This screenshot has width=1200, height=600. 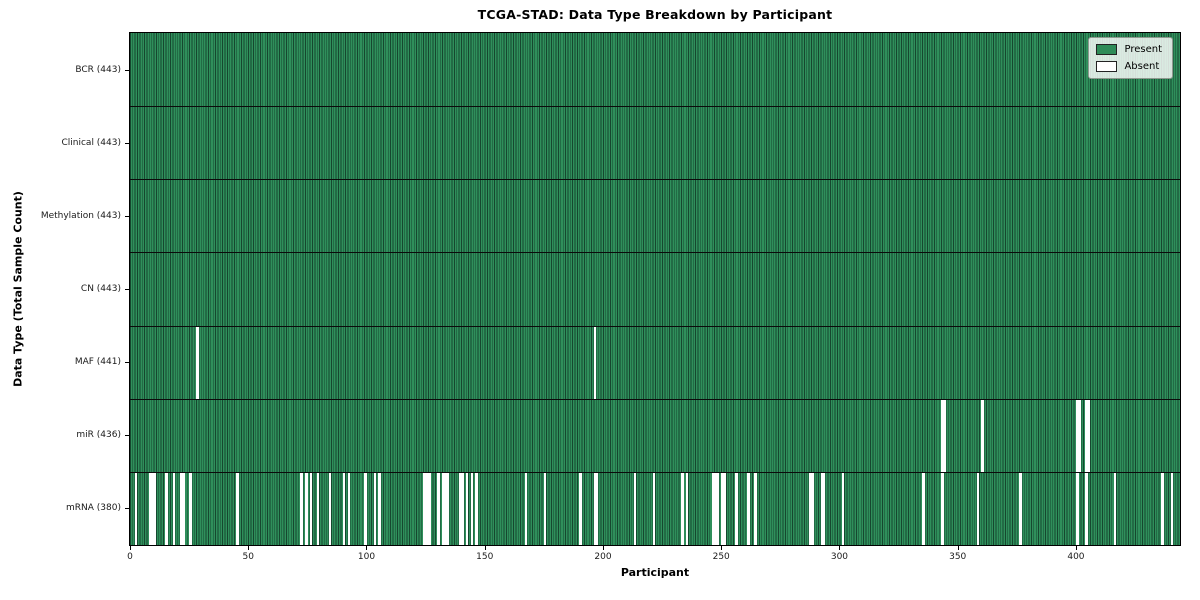 I want to click on heatmap-row-mir, so click(x=655, y=435).